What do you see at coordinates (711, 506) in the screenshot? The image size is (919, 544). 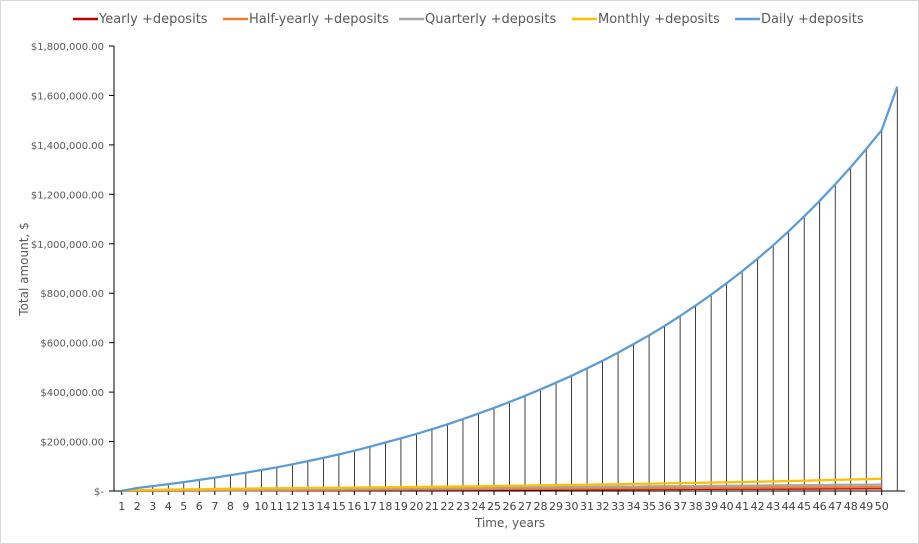 I see `x-tick-label: 39` at bounding box center [711, 506].